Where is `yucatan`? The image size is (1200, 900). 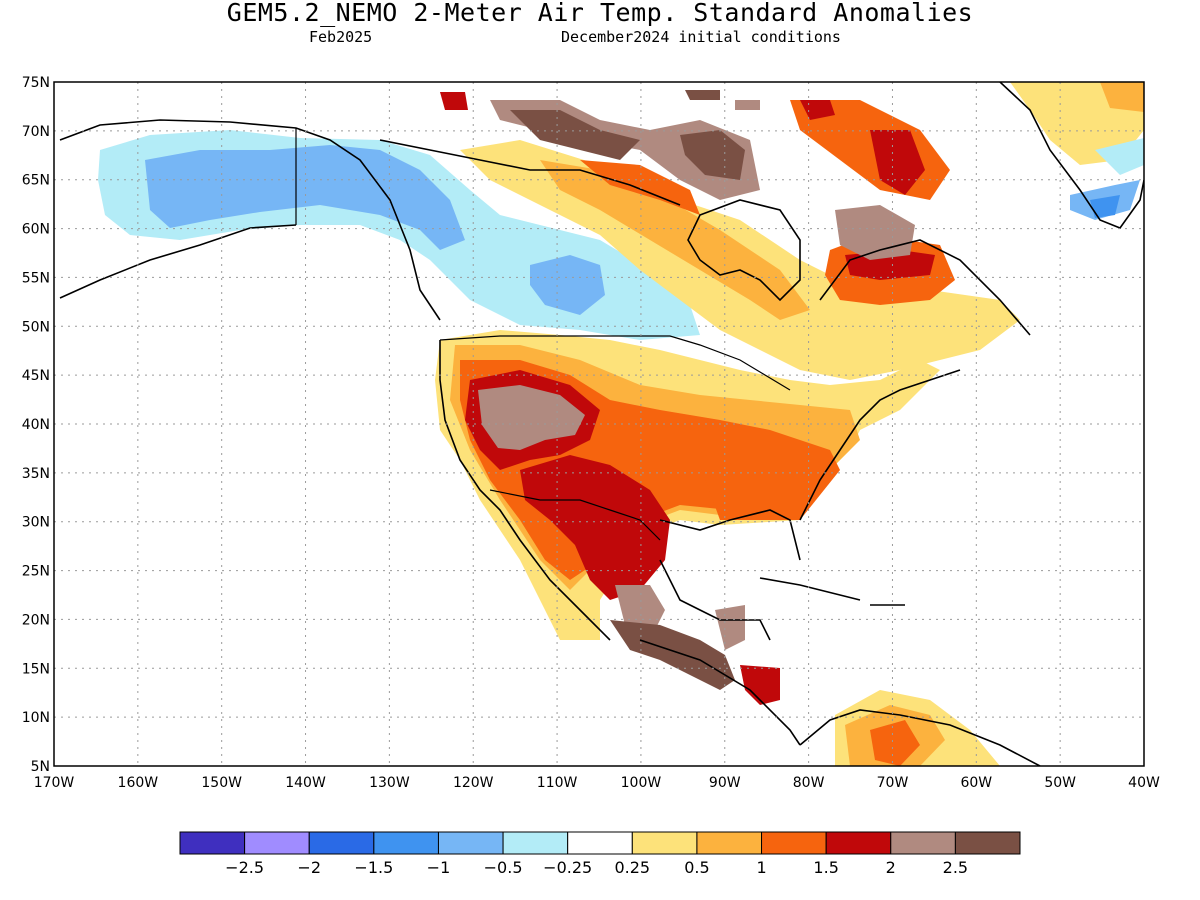 yucatan is located at coordinates (715, 600).